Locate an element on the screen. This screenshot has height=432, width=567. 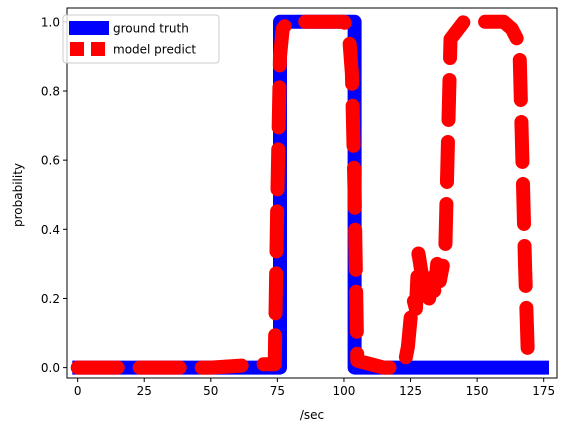
y-tick-label: 0.8 is located at coordinates (50, 91).